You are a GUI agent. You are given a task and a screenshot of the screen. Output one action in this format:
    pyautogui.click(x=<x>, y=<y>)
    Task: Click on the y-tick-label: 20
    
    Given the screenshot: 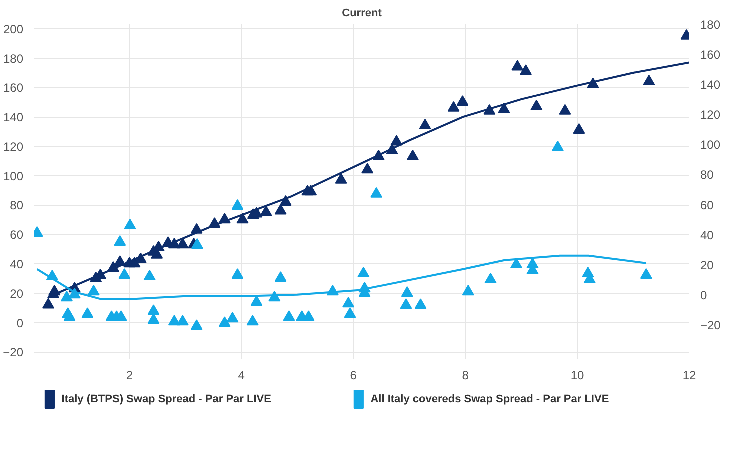 What is the action you would take?
    pyautogui.click(x=17, y=293)
    